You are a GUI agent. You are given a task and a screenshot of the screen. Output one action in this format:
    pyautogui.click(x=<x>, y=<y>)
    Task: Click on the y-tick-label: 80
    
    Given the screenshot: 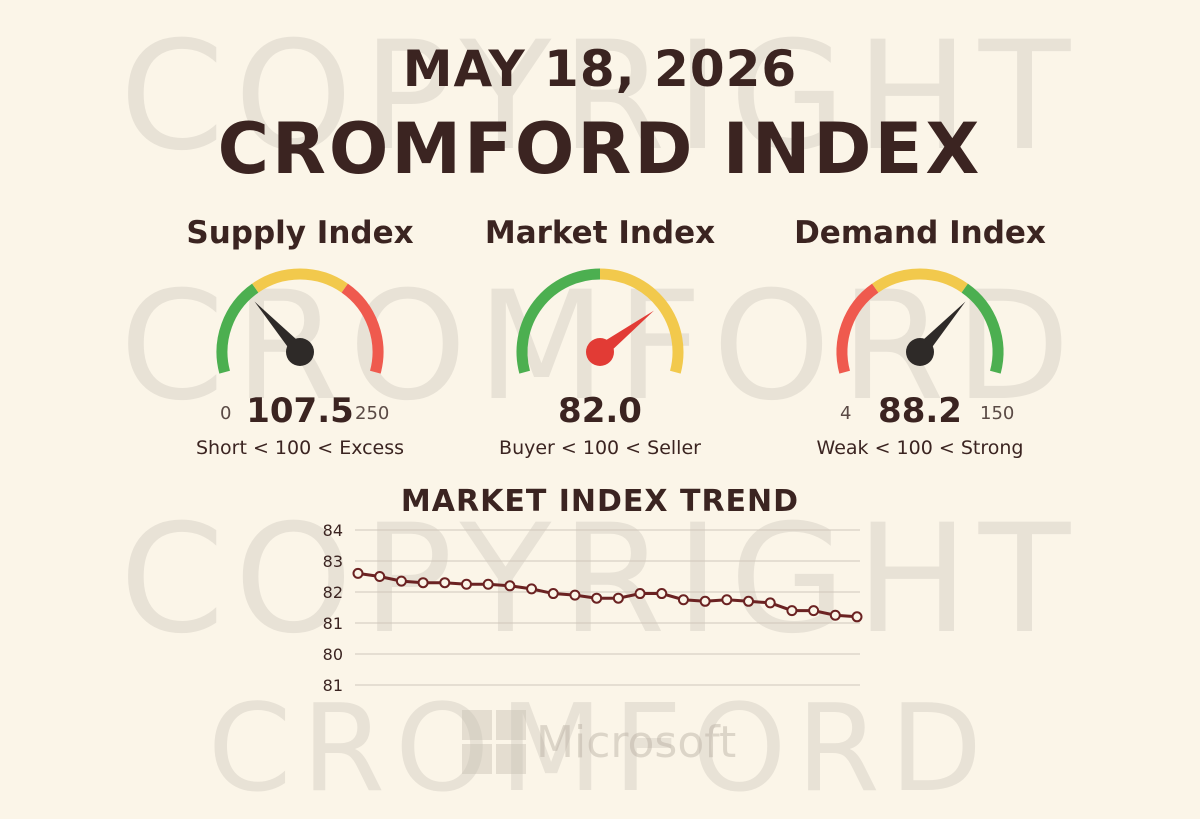 What is the action you would take?
    pyautogui.click(x=333, y=654)
    